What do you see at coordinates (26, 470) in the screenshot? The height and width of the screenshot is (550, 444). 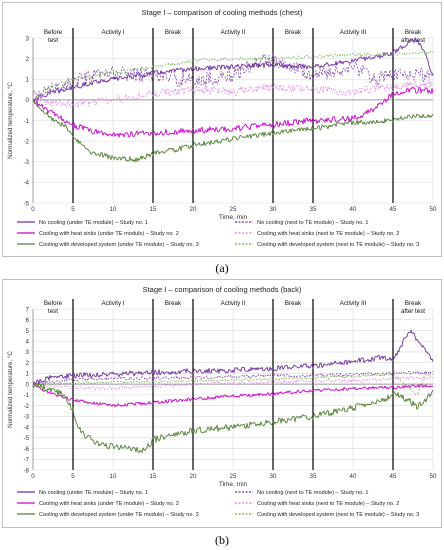 I see `y-tick-label: -8` at bounding box center [26, 470].